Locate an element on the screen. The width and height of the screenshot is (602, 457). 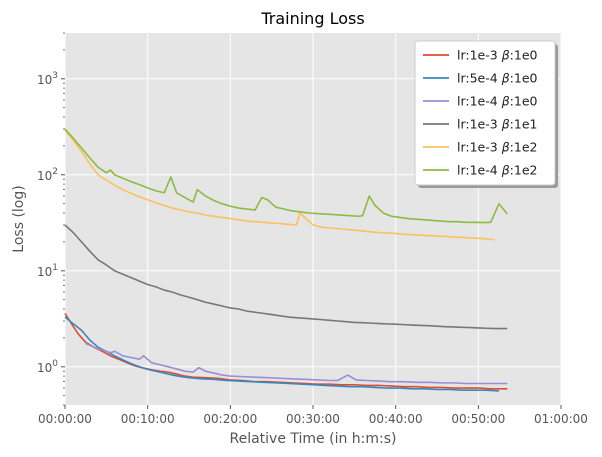
x-axis-label: Relative Time (in h:m:s) is located at coordinates (313, 439).